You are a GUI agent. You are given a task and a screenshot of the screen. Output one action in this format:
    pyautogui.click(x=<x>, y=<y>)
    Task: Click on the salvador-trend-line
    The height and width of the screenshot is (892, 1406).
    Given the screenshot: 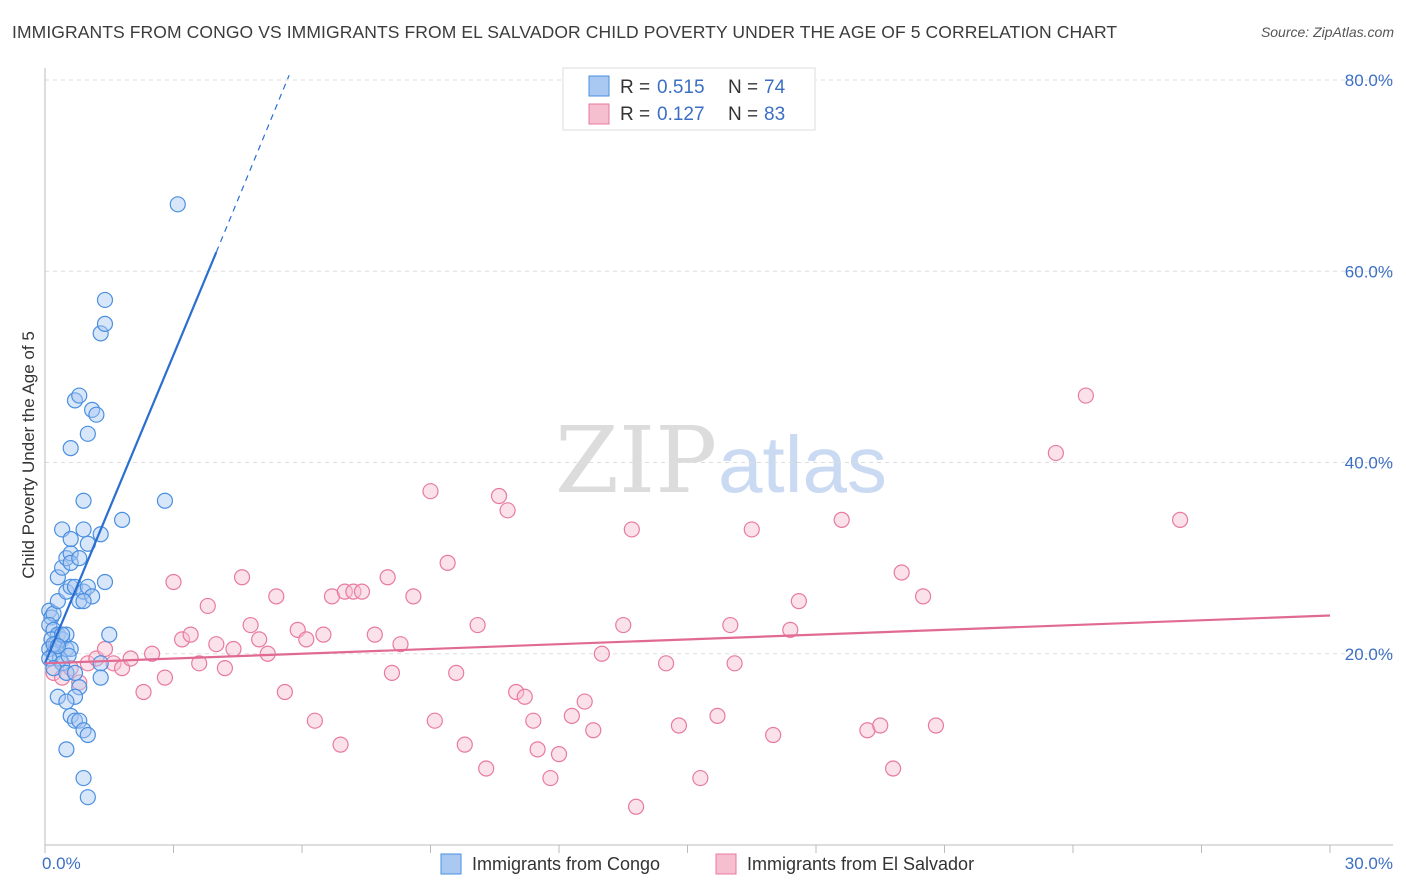 What is the action you would take?
    pyautogui.click(x=687, y=639)
    